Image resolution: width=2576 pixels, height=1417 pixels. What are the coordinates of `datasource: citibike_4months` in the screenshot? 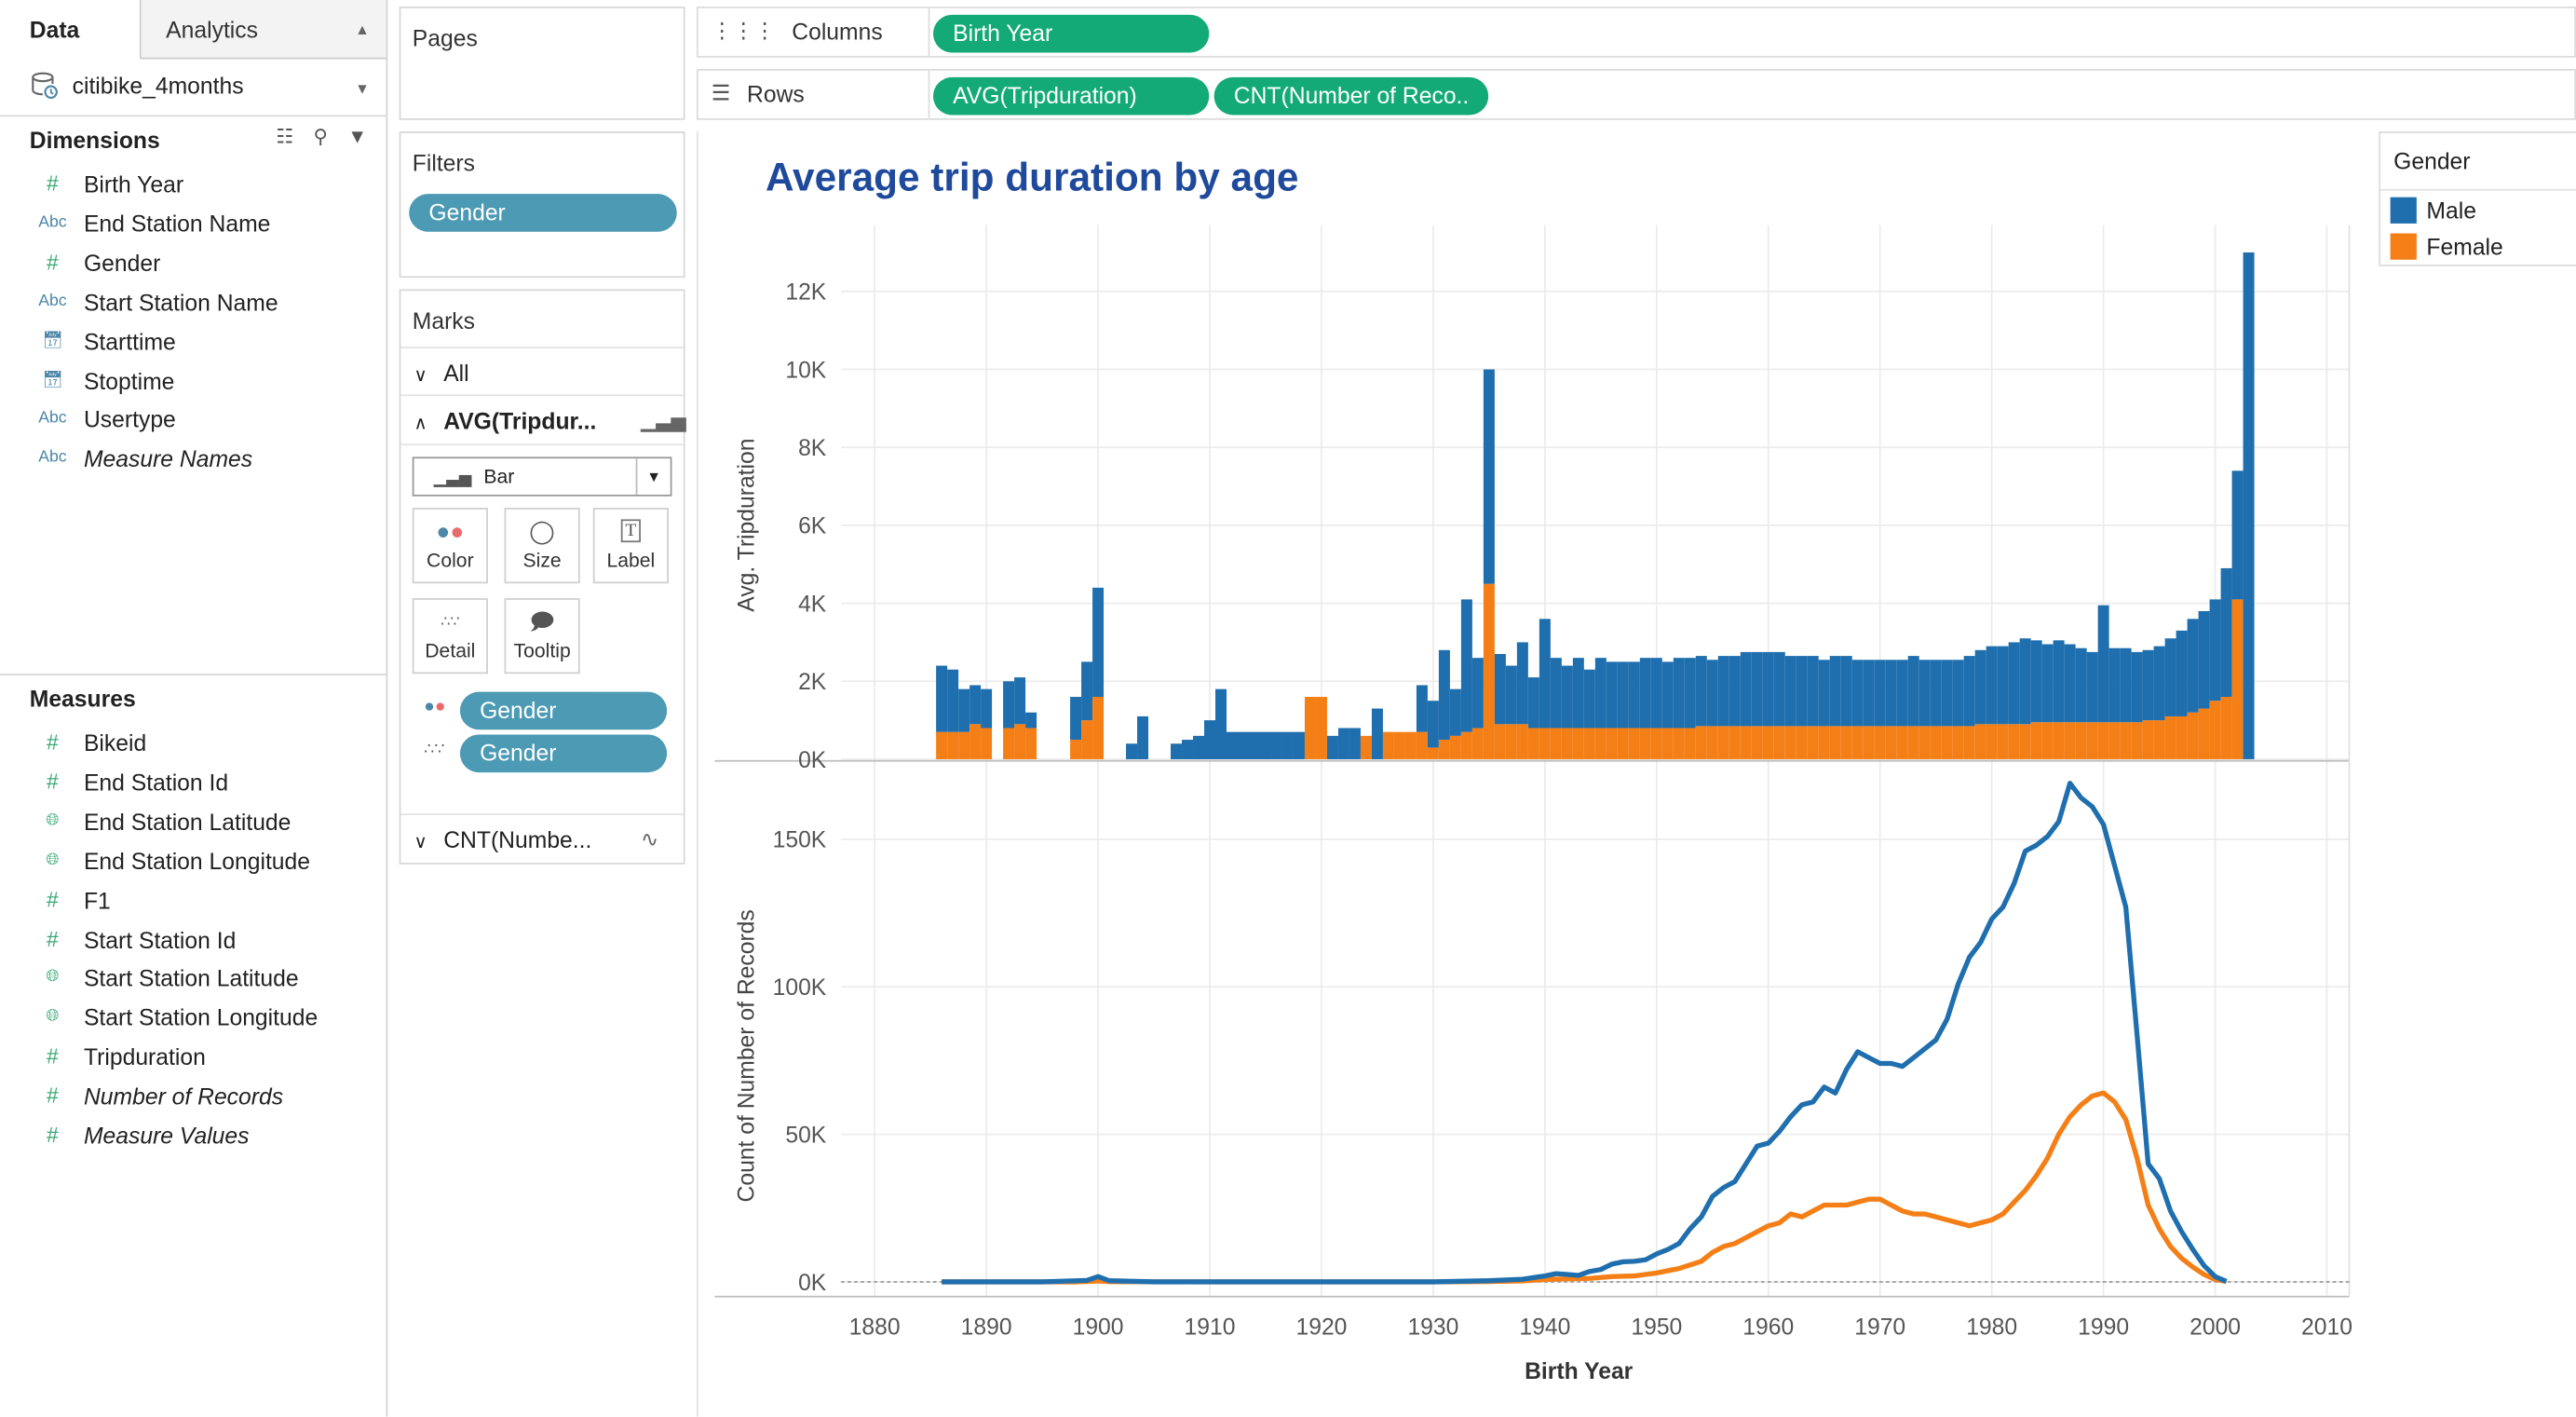 It's located at (137, 85).